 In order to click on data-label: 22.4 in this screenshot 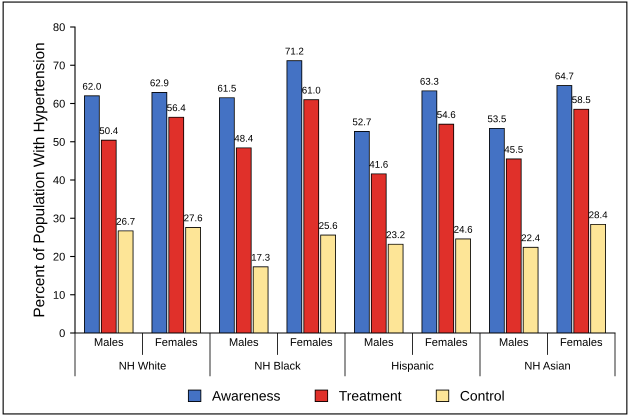, I will do `click(531, 238)`.